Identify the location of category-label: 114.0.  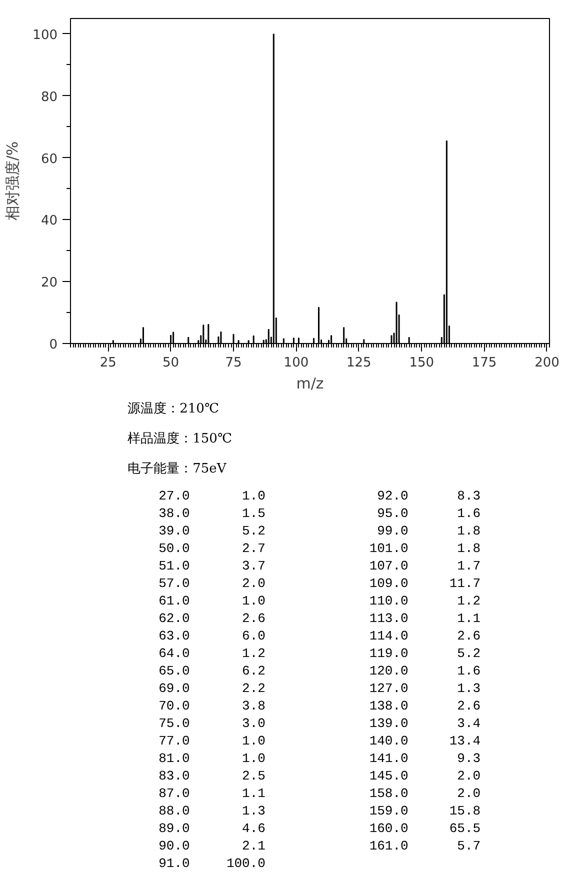
(388, 636).